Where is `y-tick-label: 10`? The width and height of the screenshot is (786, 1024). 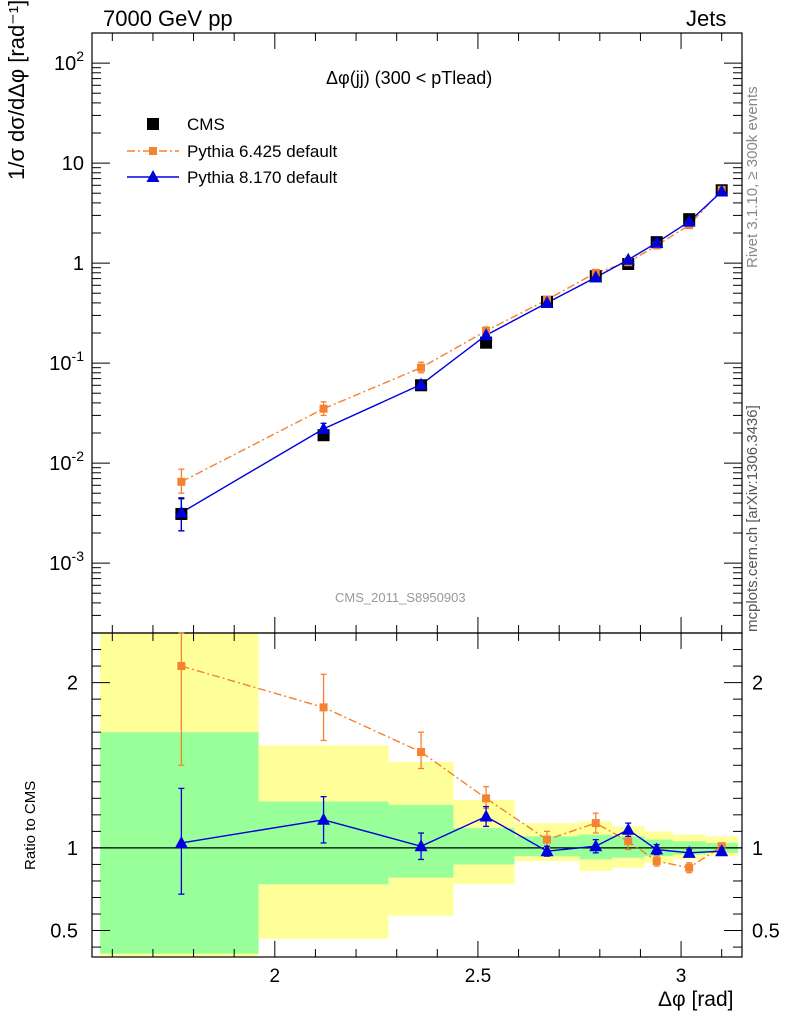
y-tick-label: 10 is located at coordinates (73, 164).